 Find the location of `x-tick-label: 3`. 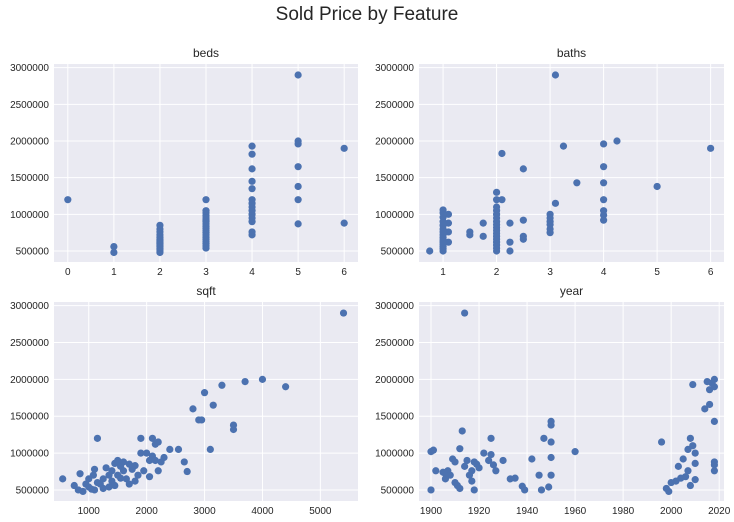

x-tick-label: 3 is located at coordinates (550, 272).